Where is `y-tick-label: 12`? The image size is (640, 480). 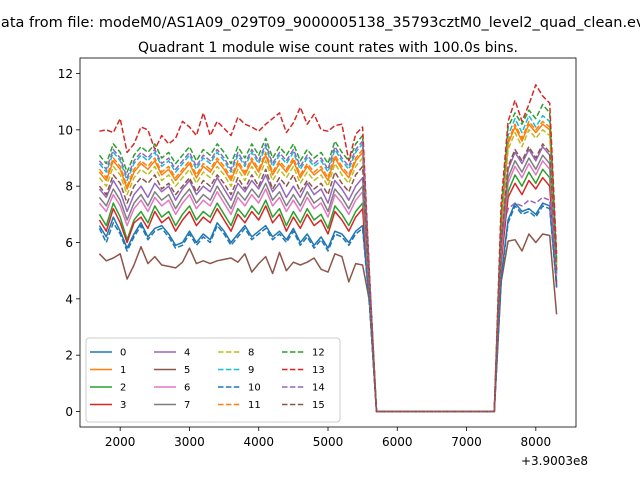
y-tick-label: 12 is located at coordinates (65, 74).